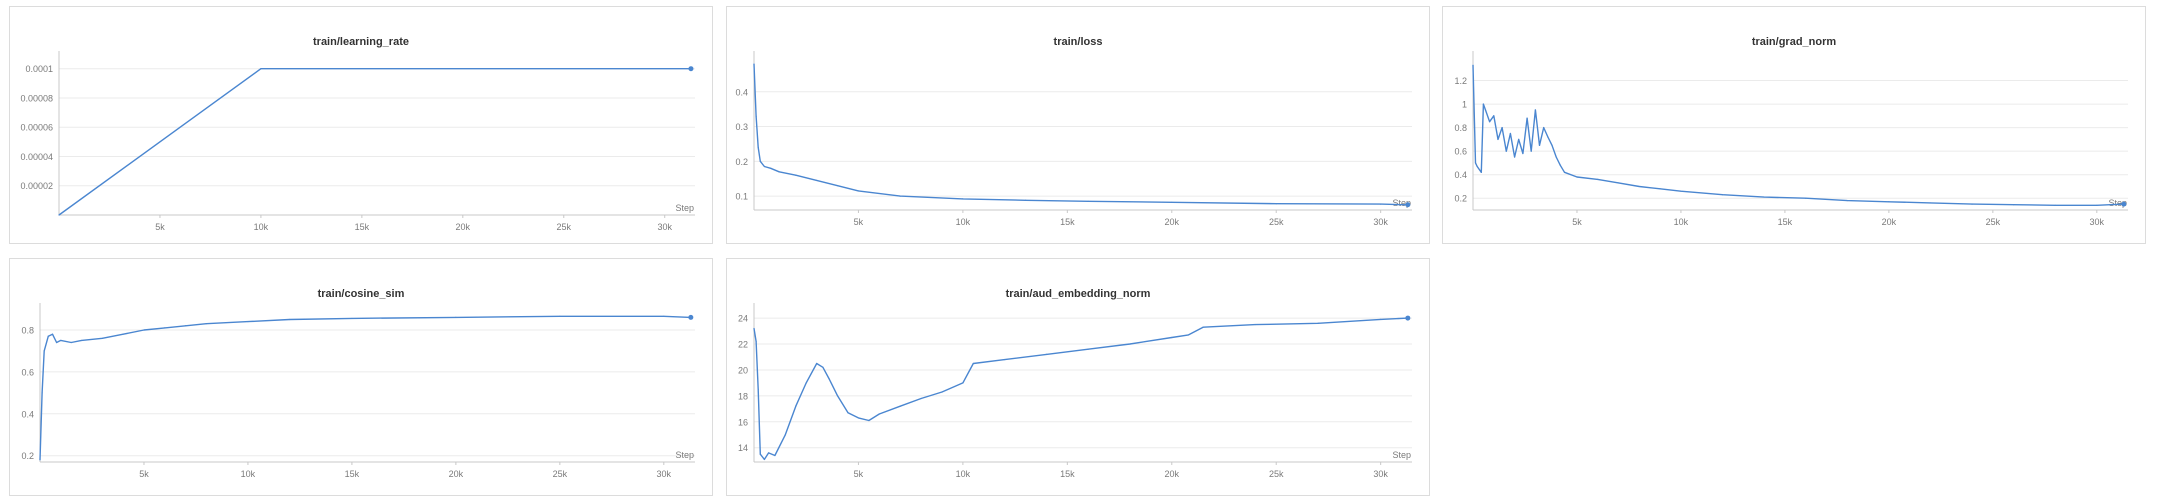  What do you see at coordinates (743, 319) in the screenshot?
I see `y-tick-label: 24` at bounding box center [743, 319].